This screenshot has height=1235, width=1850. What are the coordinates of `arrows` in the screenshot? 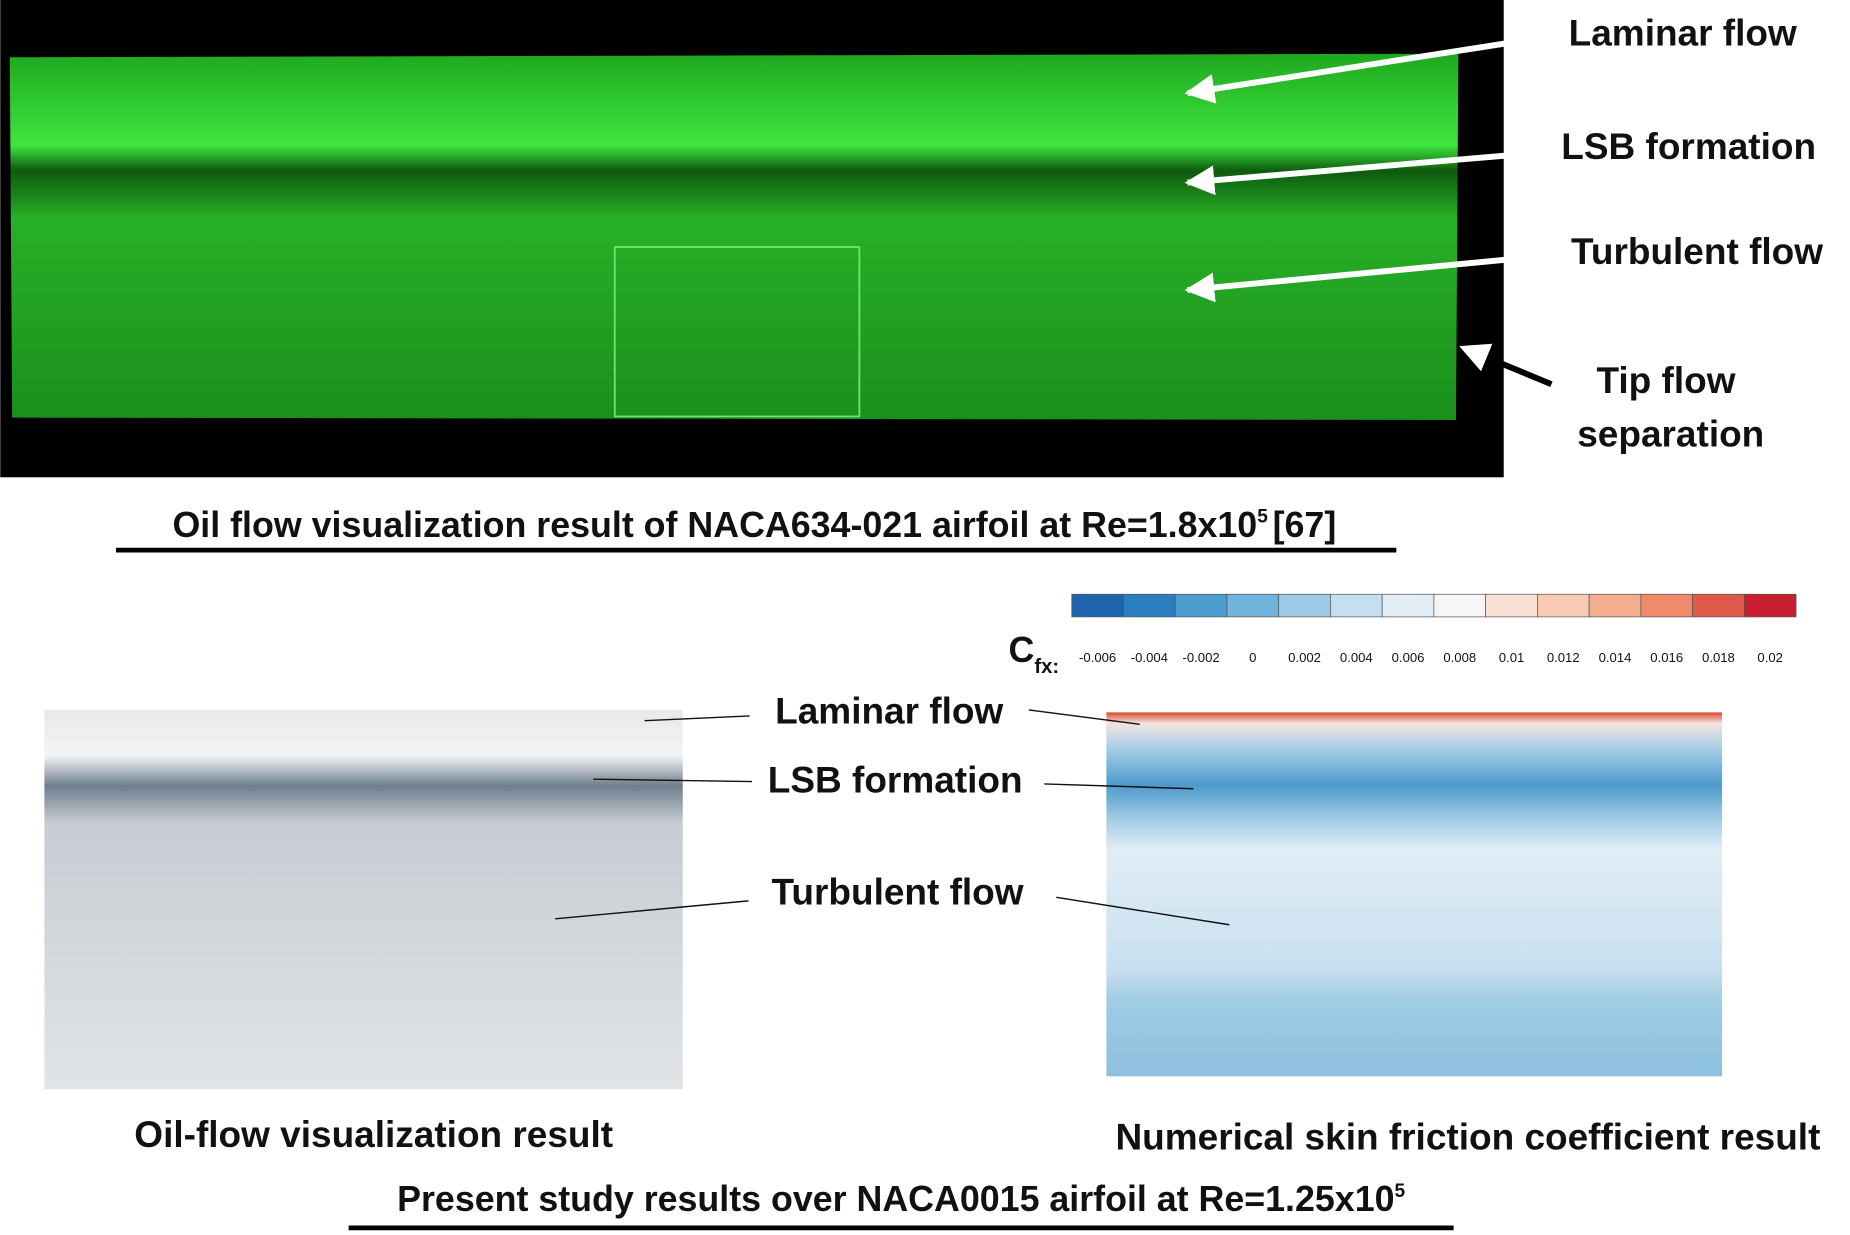 It's located at (1362, 169).